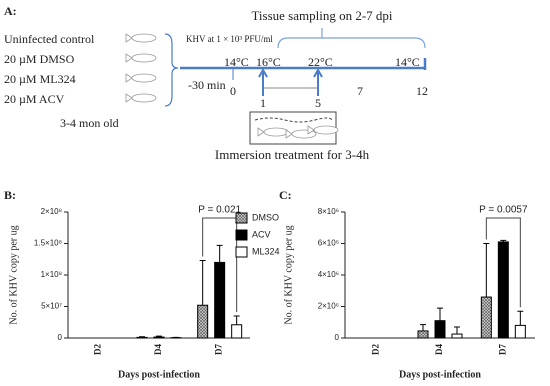  What do you see at coordinates (328, 274) in the screenshot?
I see `y-tick-label: 4×10⁶` at bounding box center [328, 274].